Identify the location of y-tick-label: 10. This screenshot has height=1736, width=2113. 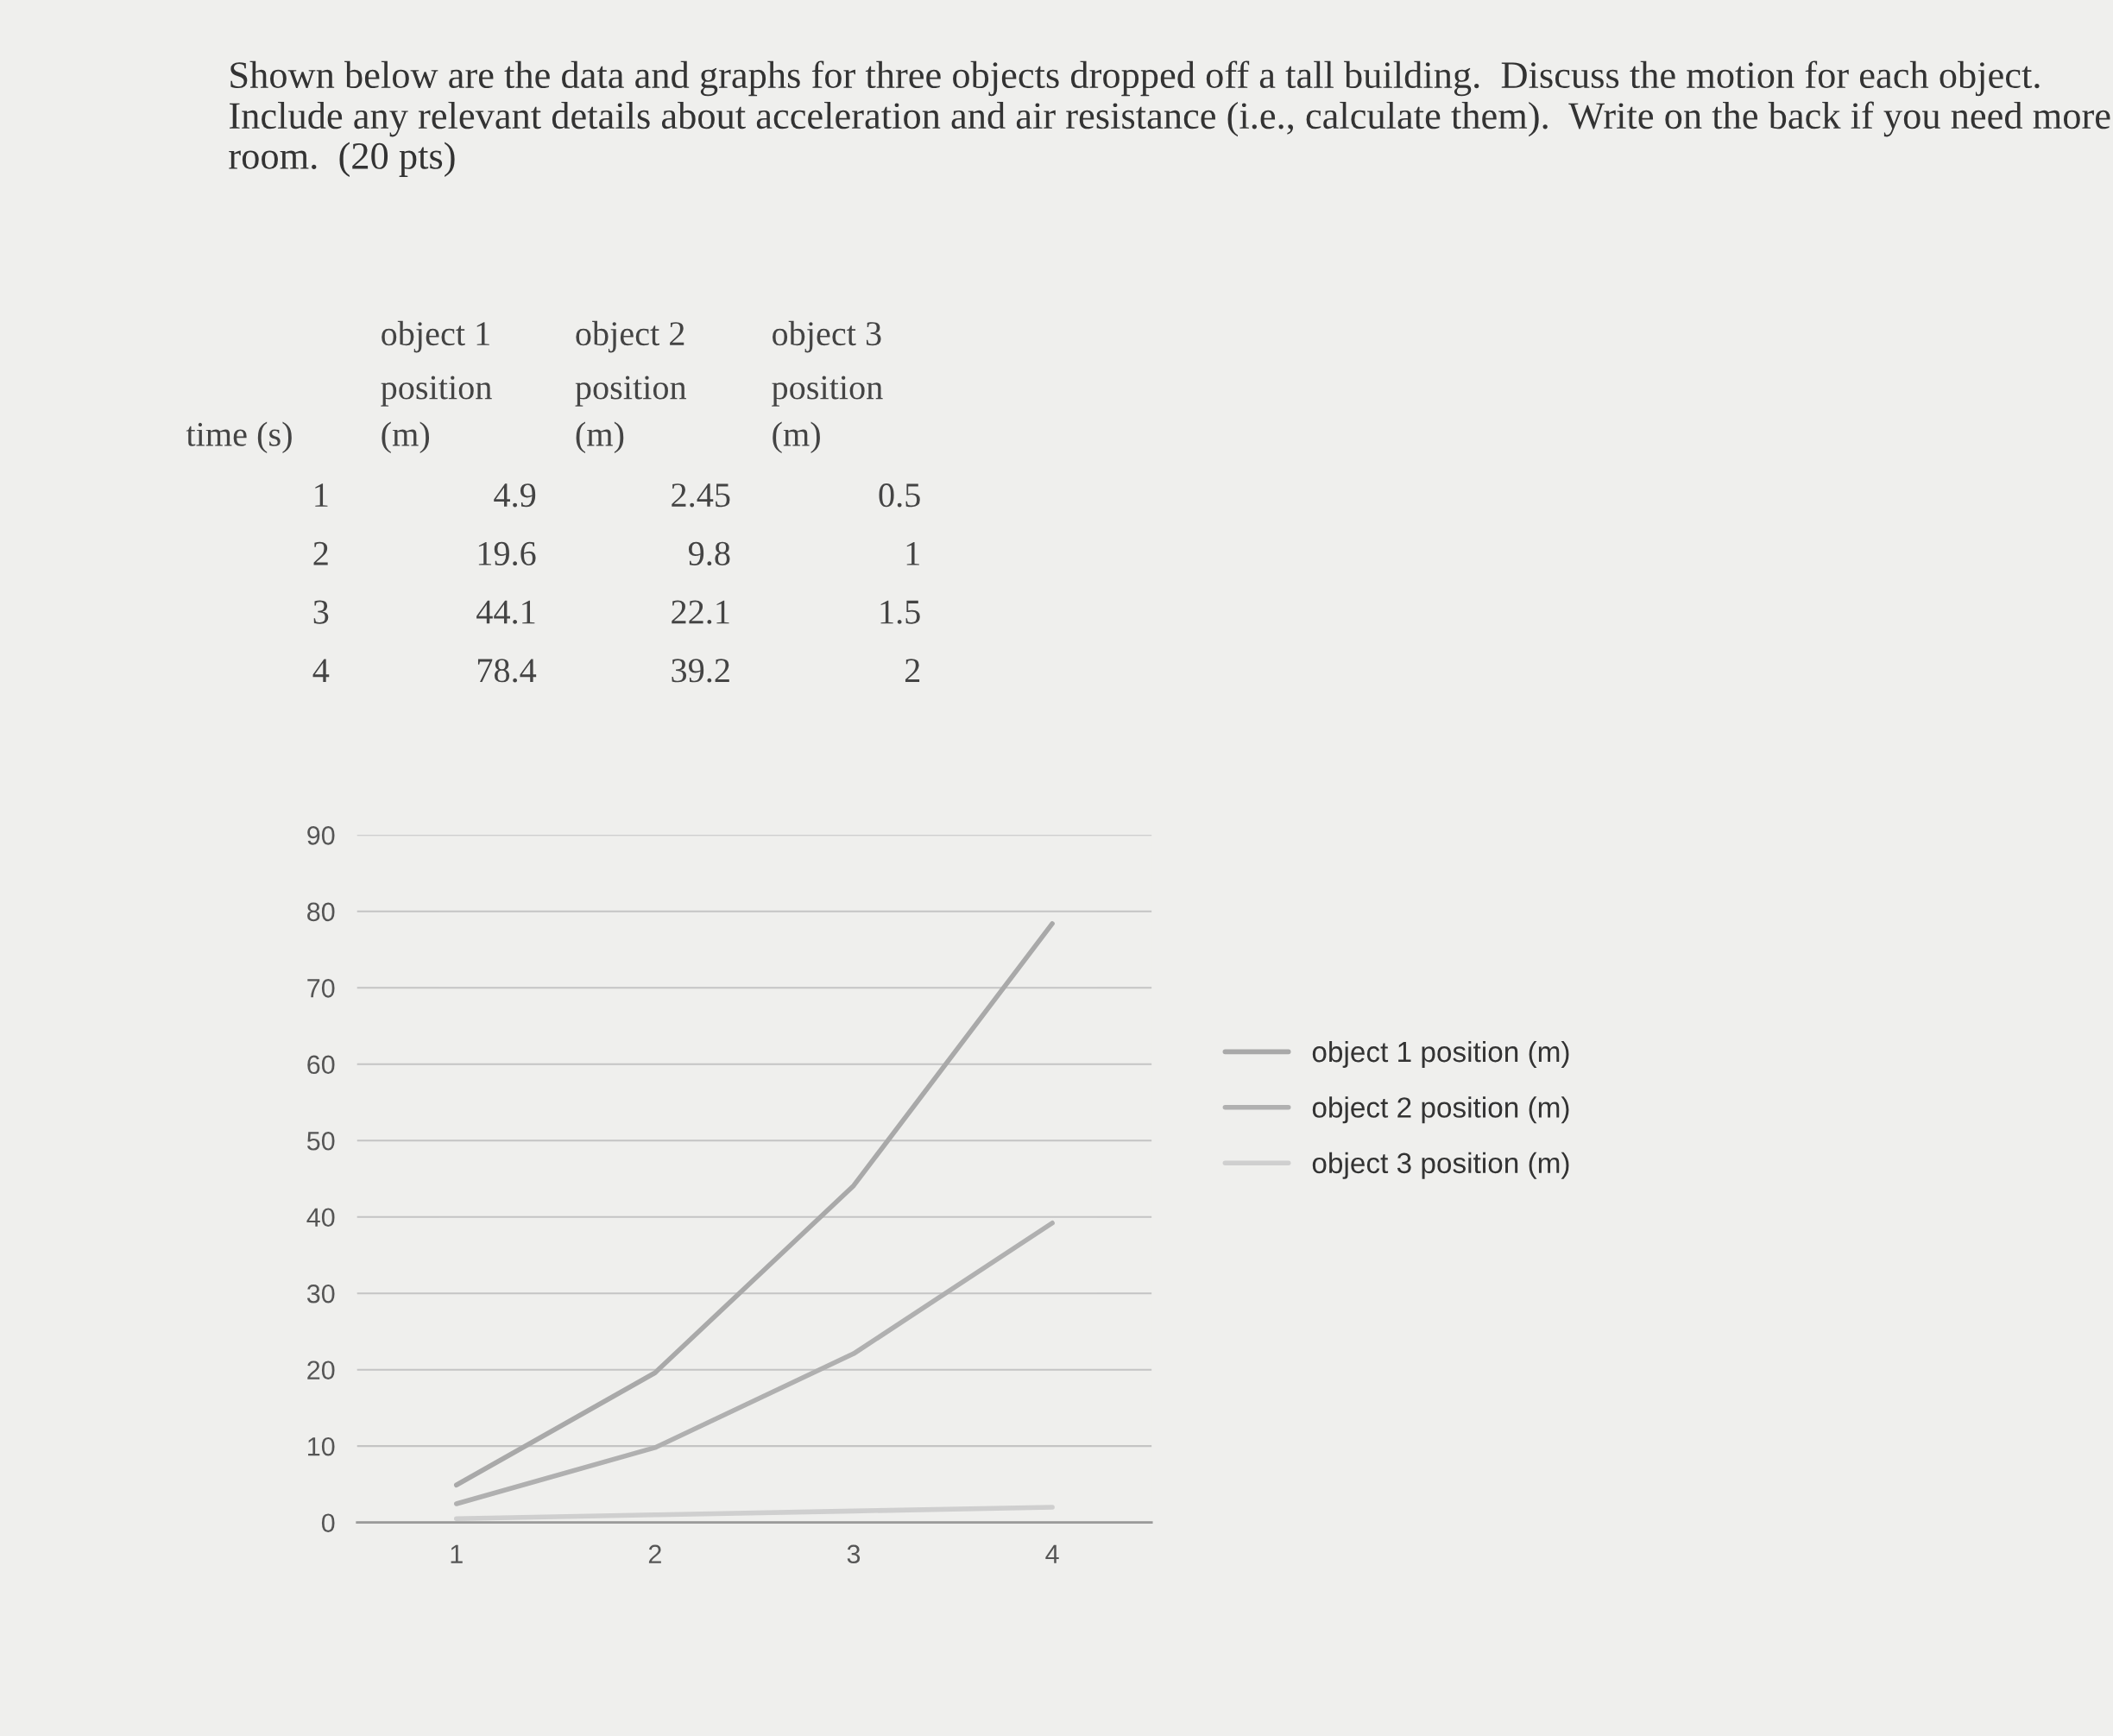
(322, 1446).